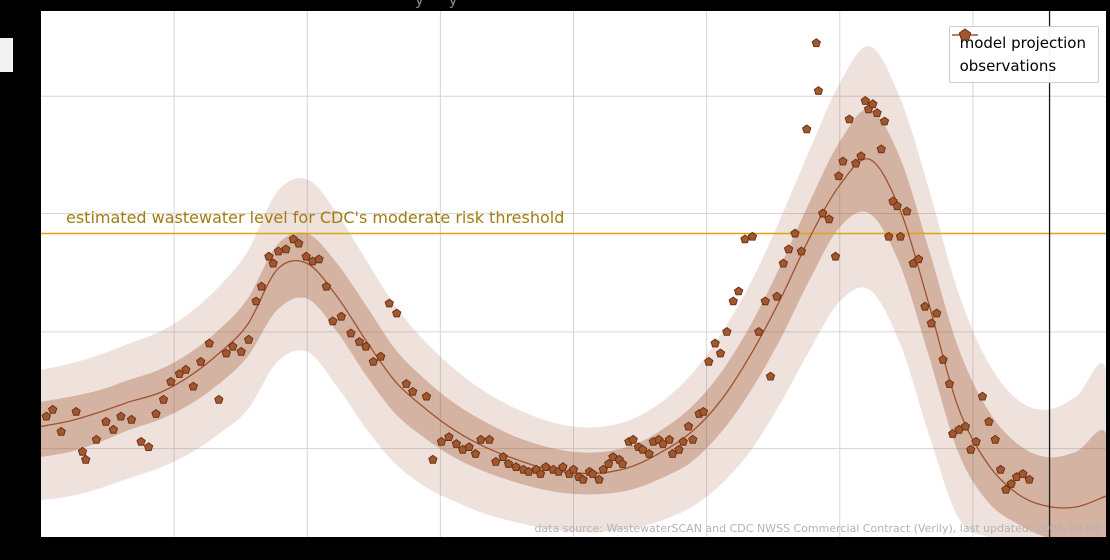  What do you see at coordinates (1022, 43) in the screenshot?
I see `legend-label-model-projection: model projection` at bounding box center [1022, 43].